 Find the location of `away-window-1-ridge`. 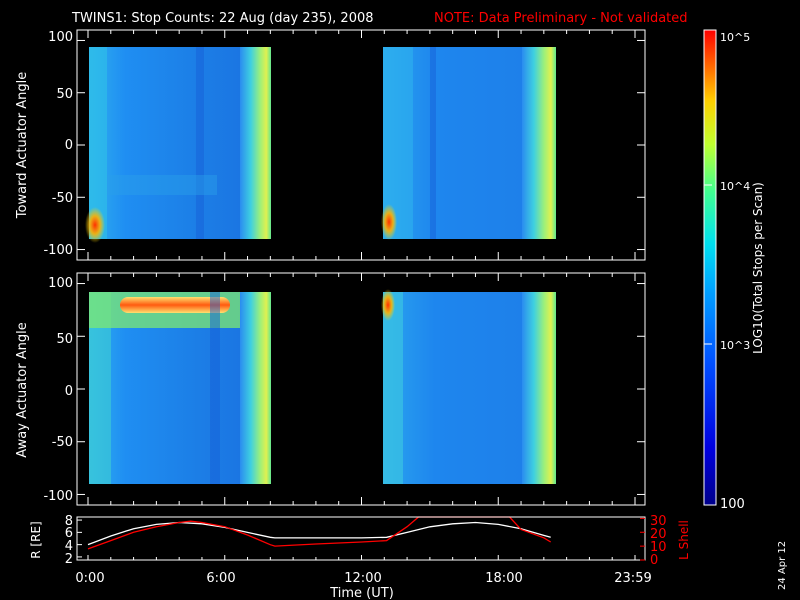

away-window-1-ridge is located at coordinates (175, 305).